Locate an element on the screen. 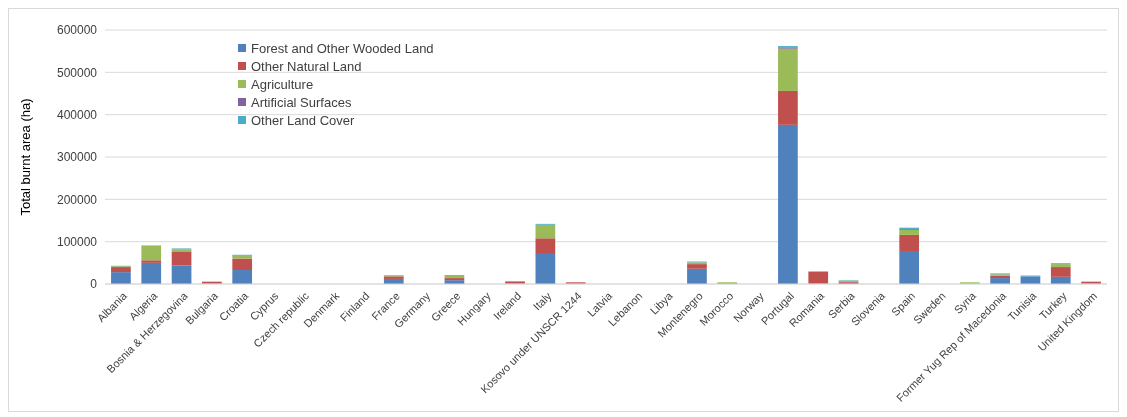  legend-label: Other Land Cover is located at coordinates (303, 120).